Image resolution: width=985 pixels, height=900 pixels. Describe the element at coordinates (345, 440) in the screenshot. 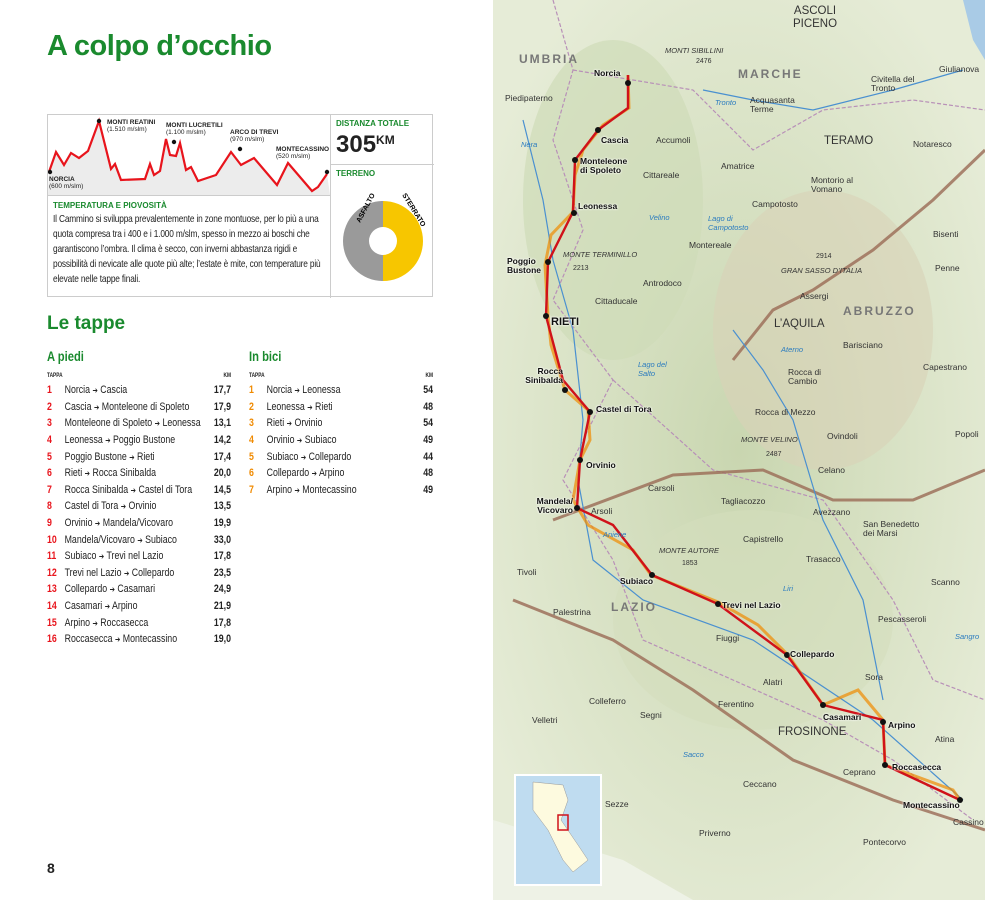

I see `stage-route: Orvinio ➔ Subiaco` at that location.